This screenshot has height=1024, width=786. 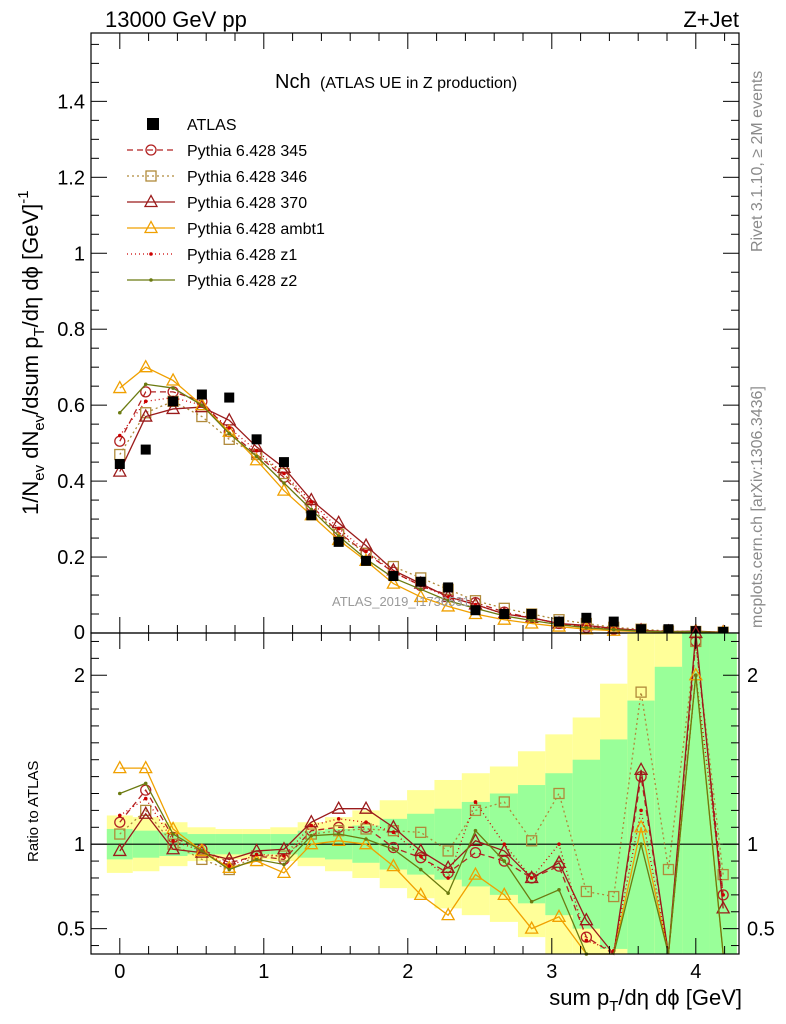 I want to click on x-tick-label: 3, so click(x=551, y=972).